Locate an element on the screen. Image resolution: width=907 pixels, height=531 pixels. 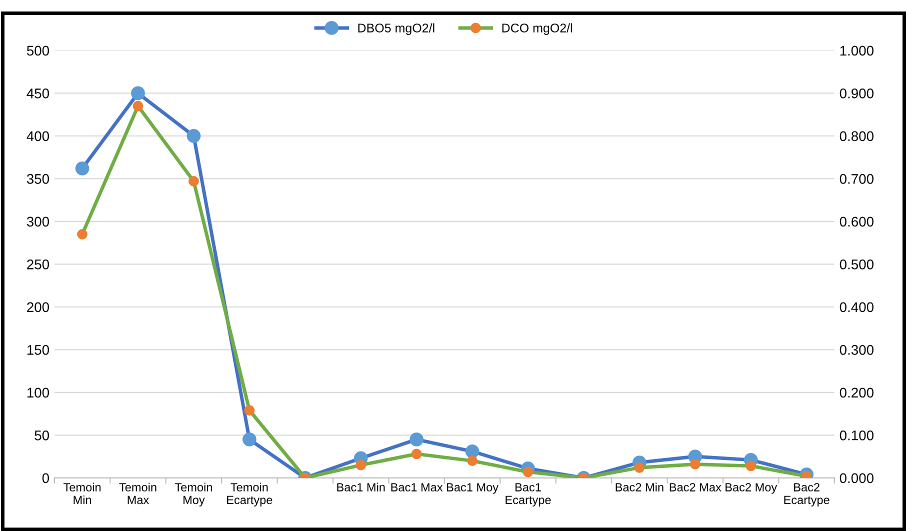
y-tick-label: 350 is located at coordinates (38, 179).